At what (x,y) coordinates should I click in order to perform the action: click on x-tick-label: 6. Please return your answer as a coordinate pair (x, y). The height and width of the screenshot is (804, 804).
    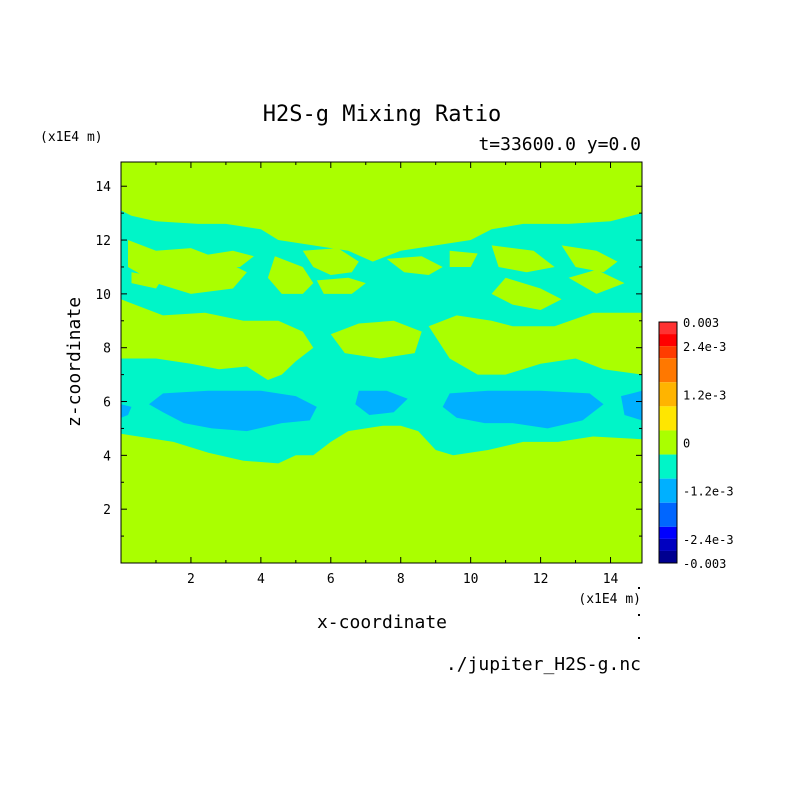
    Looking at the image, I should click on (331, 579).